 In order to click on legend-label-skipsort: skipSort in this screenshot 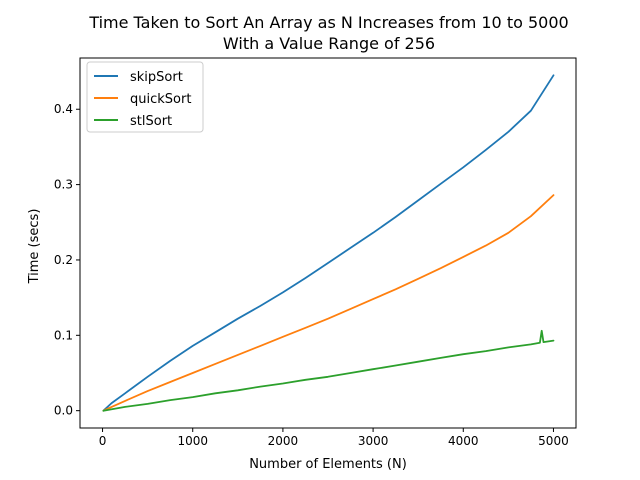, I will do `click(156, 77)`.